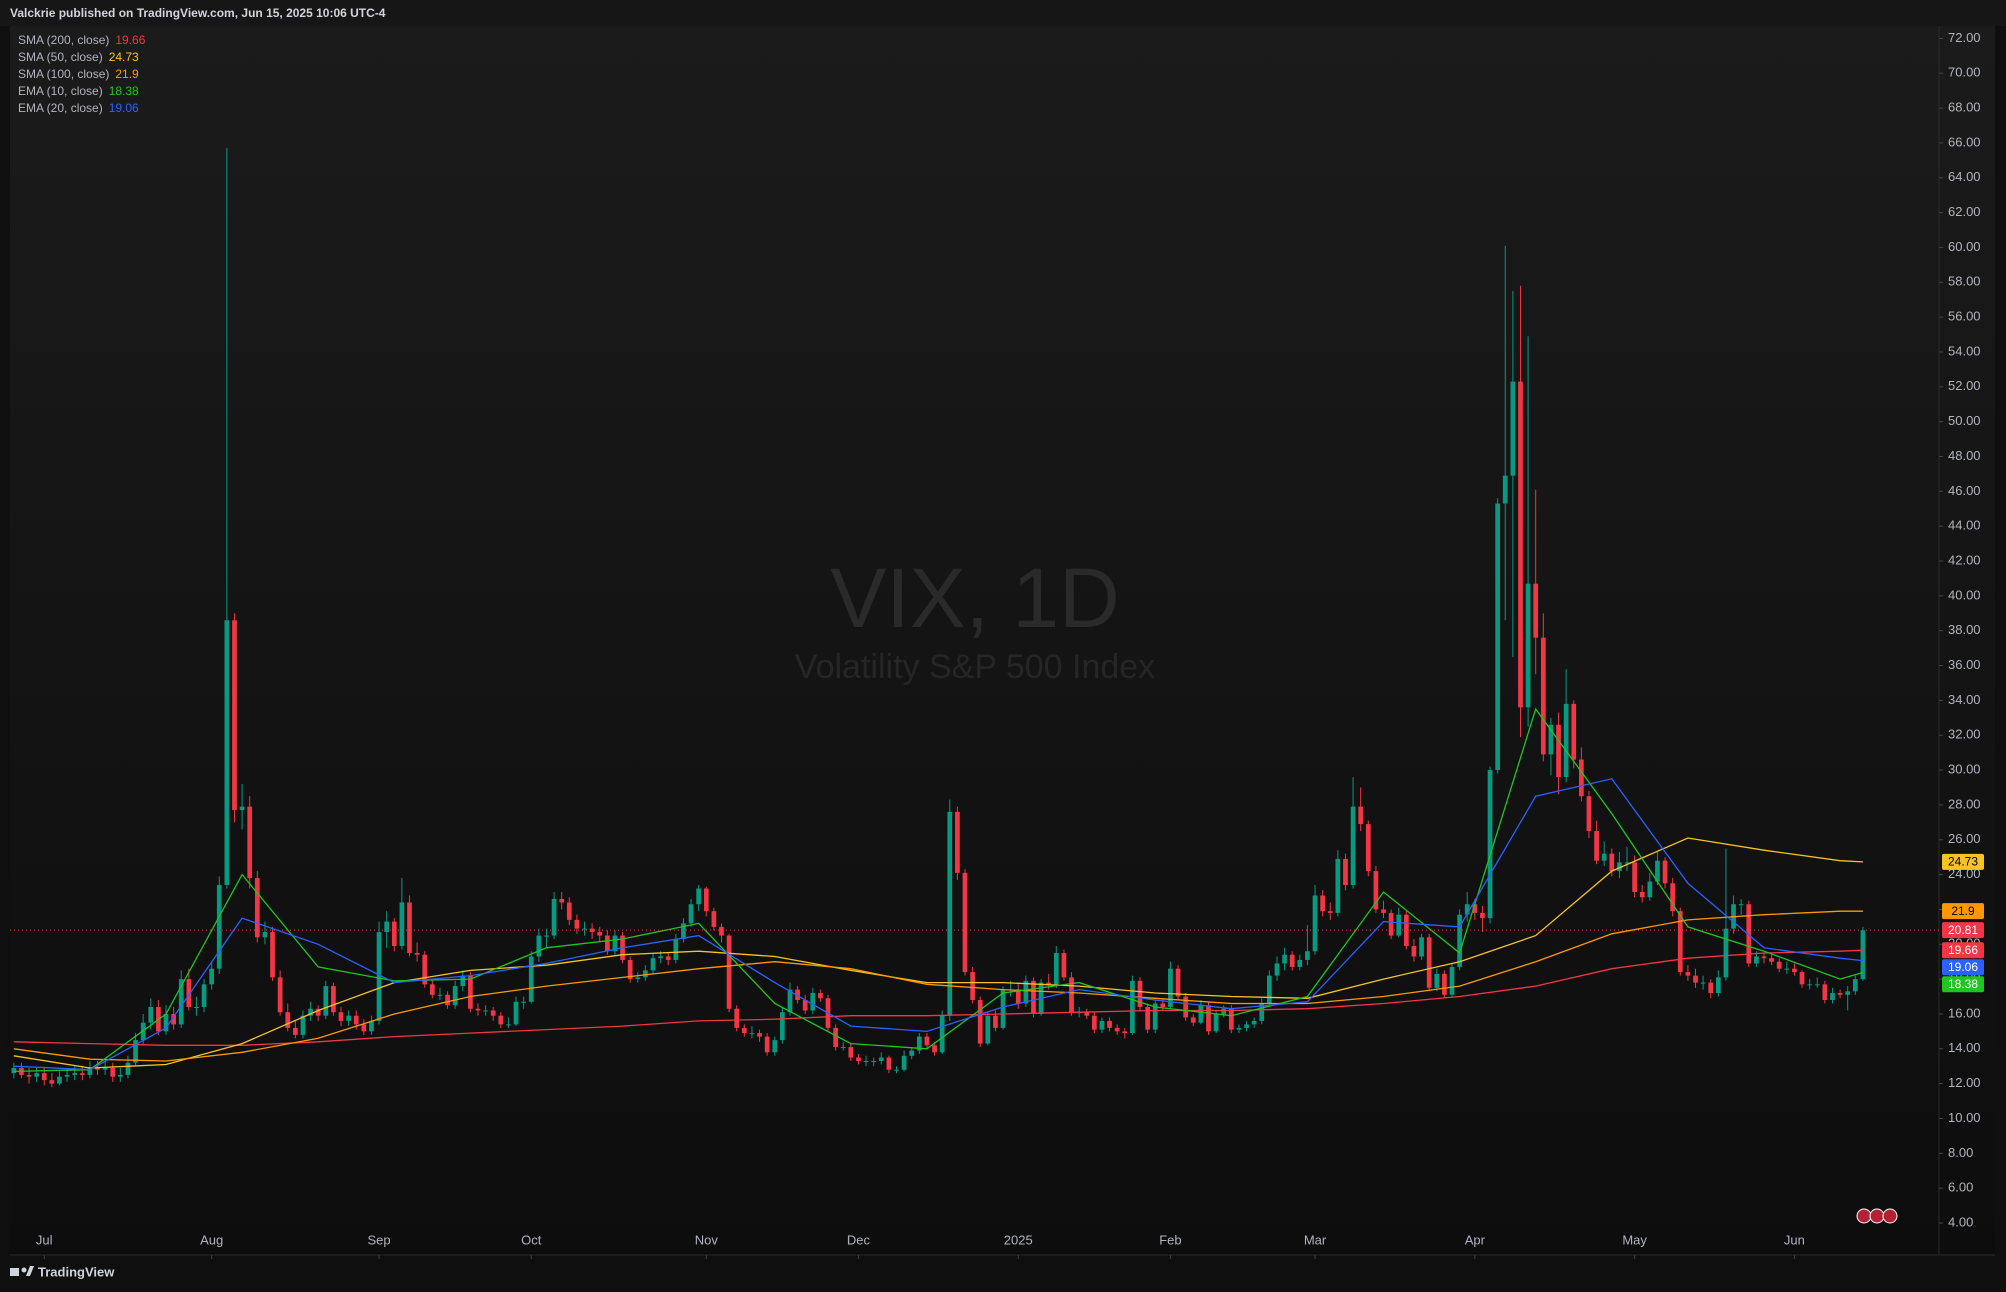  Describe the element at coordinates (1964, 316) in the screenshot. I see `y-tick-label: 56.00` at that location.